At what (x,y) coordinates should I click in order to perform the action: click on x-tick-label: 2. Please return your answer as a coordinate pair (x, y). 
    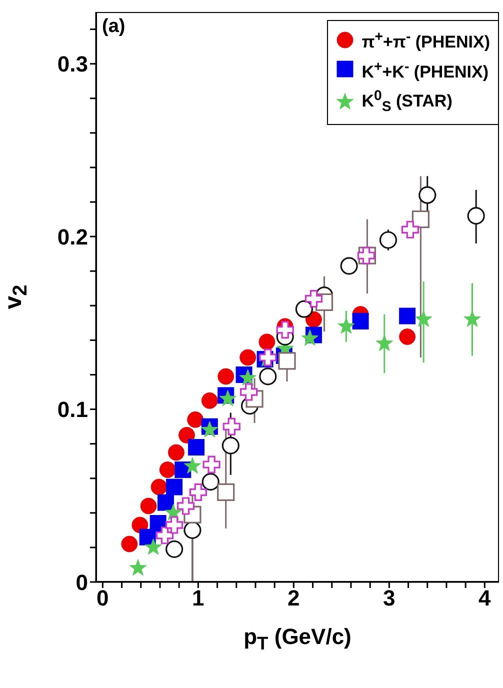
    Looking at the image, I should click on (294, 598).